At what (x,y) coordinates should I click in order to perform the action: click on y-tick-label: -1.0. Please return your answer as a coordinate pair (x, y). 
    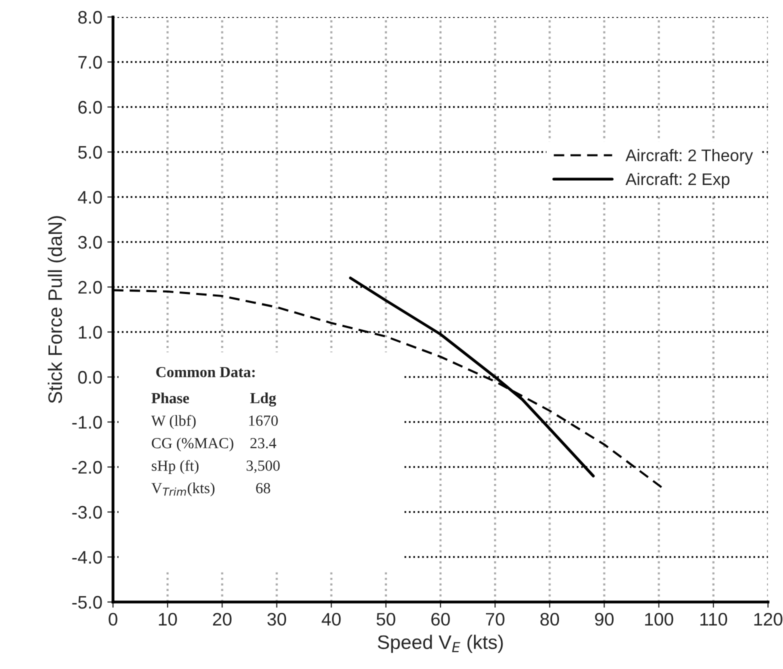
    Looking at the image, I should click on (87, 422).